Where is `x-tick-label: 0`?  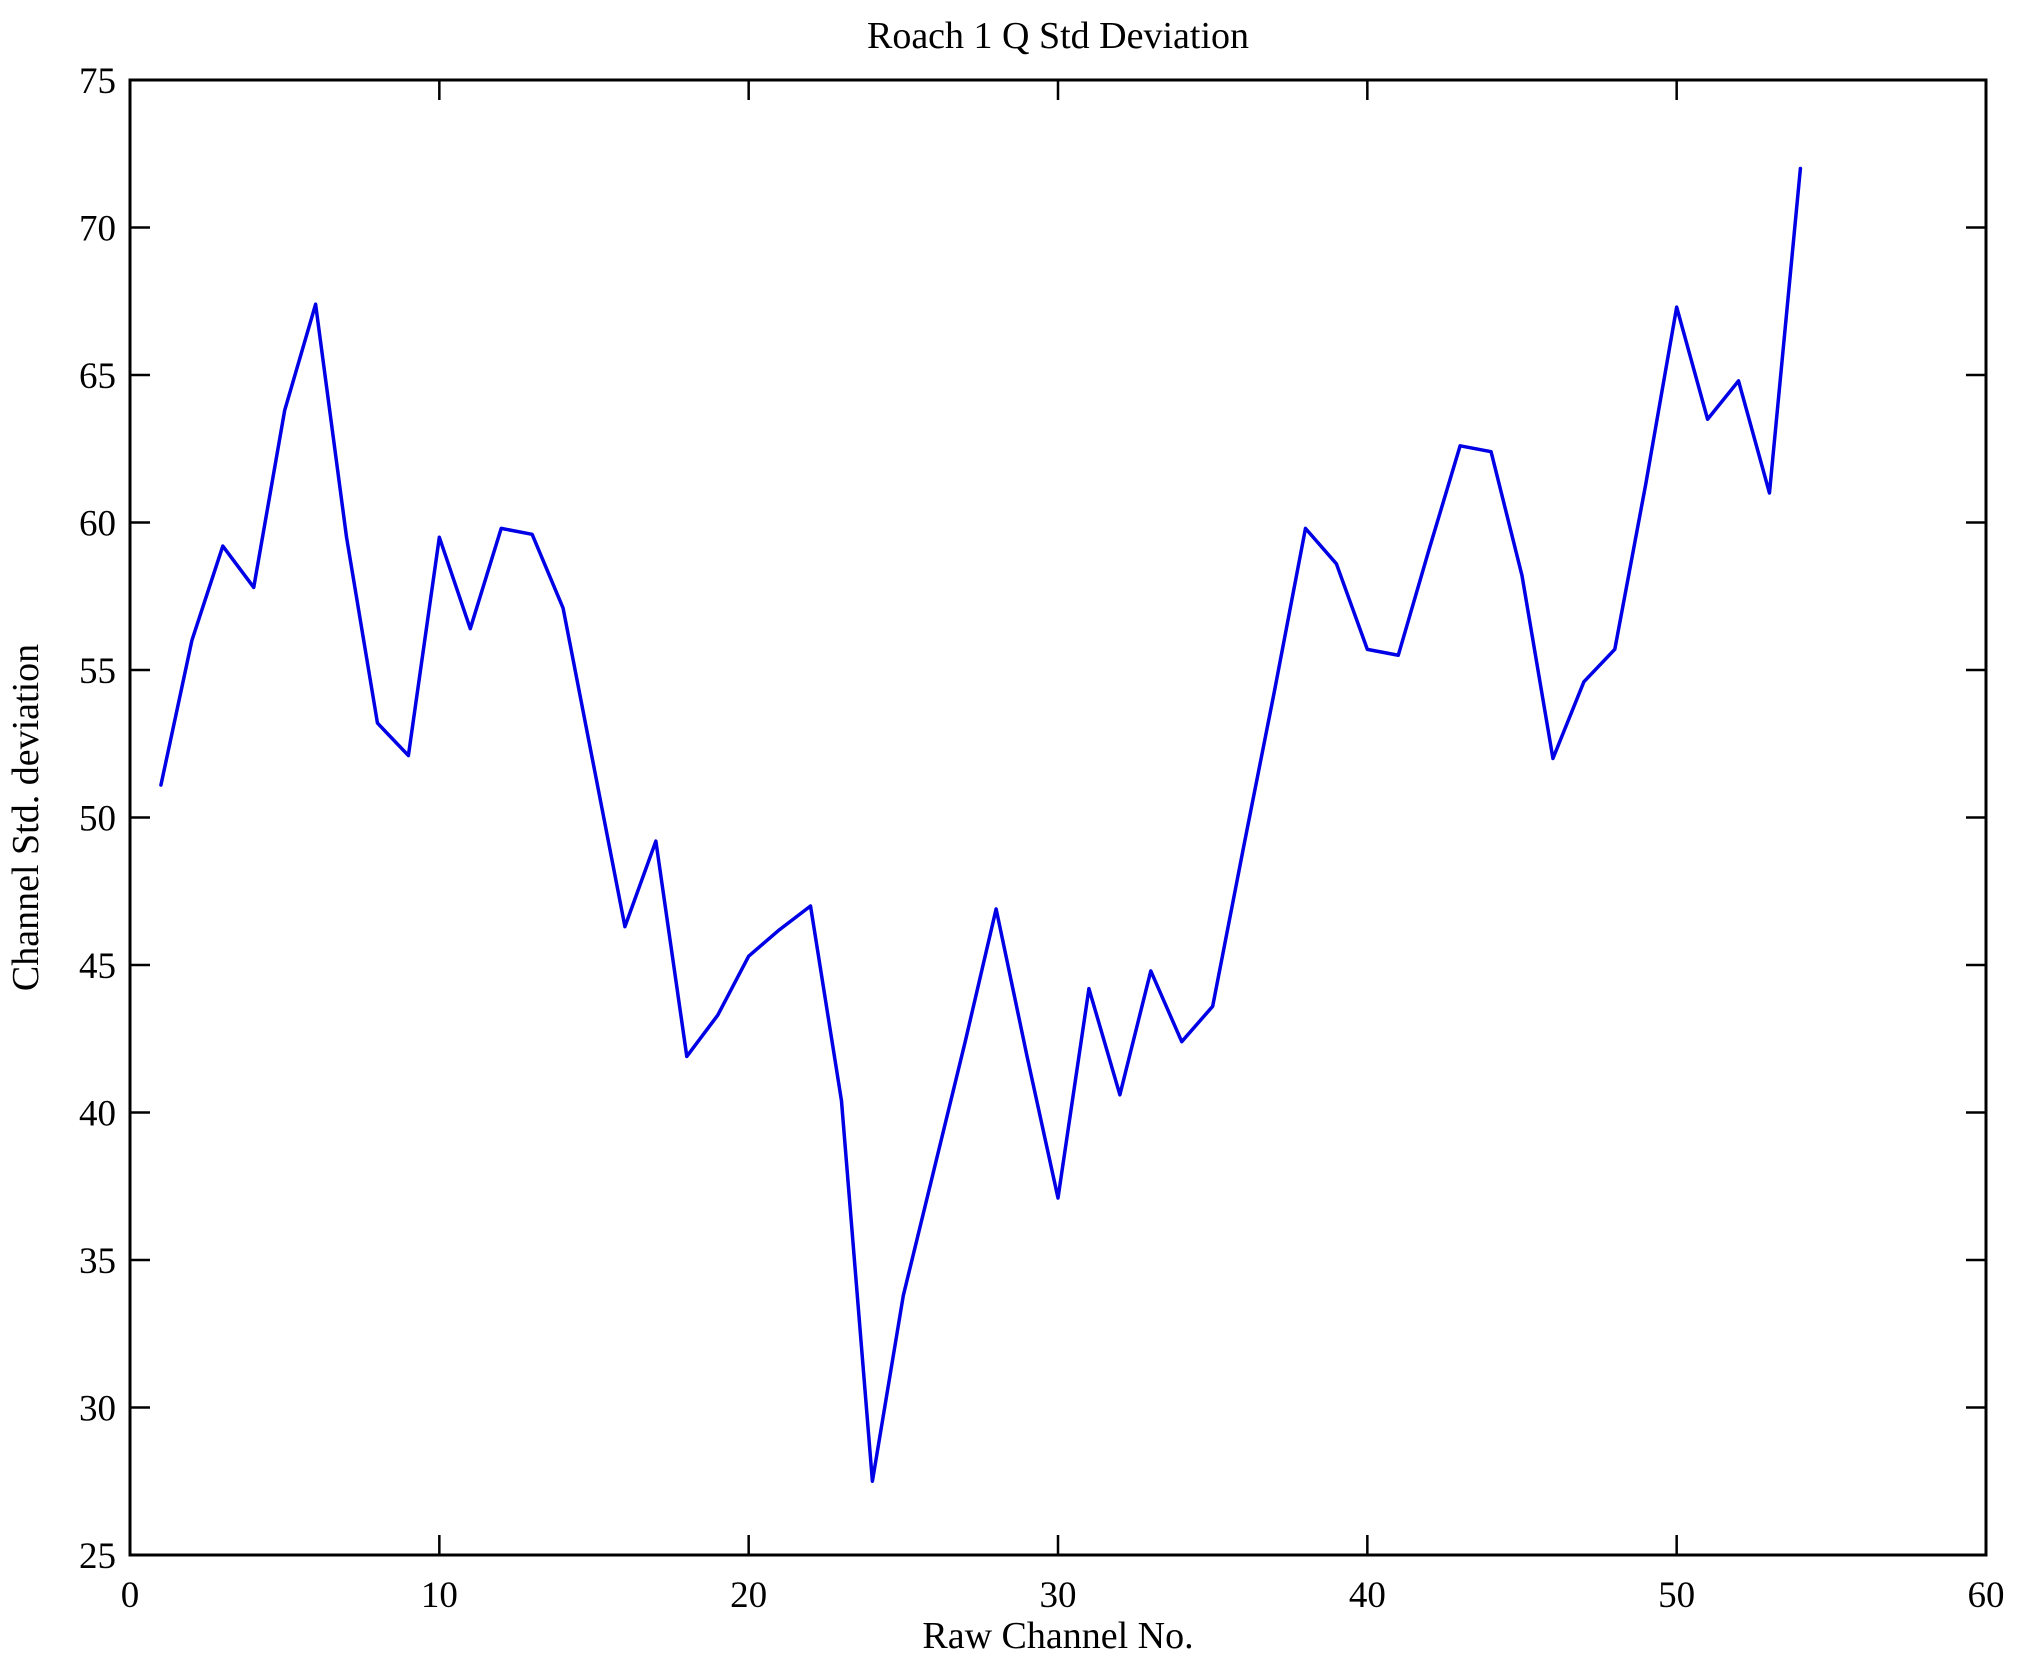 x-tick-label: 0 is located at coordinates (130, 1595).